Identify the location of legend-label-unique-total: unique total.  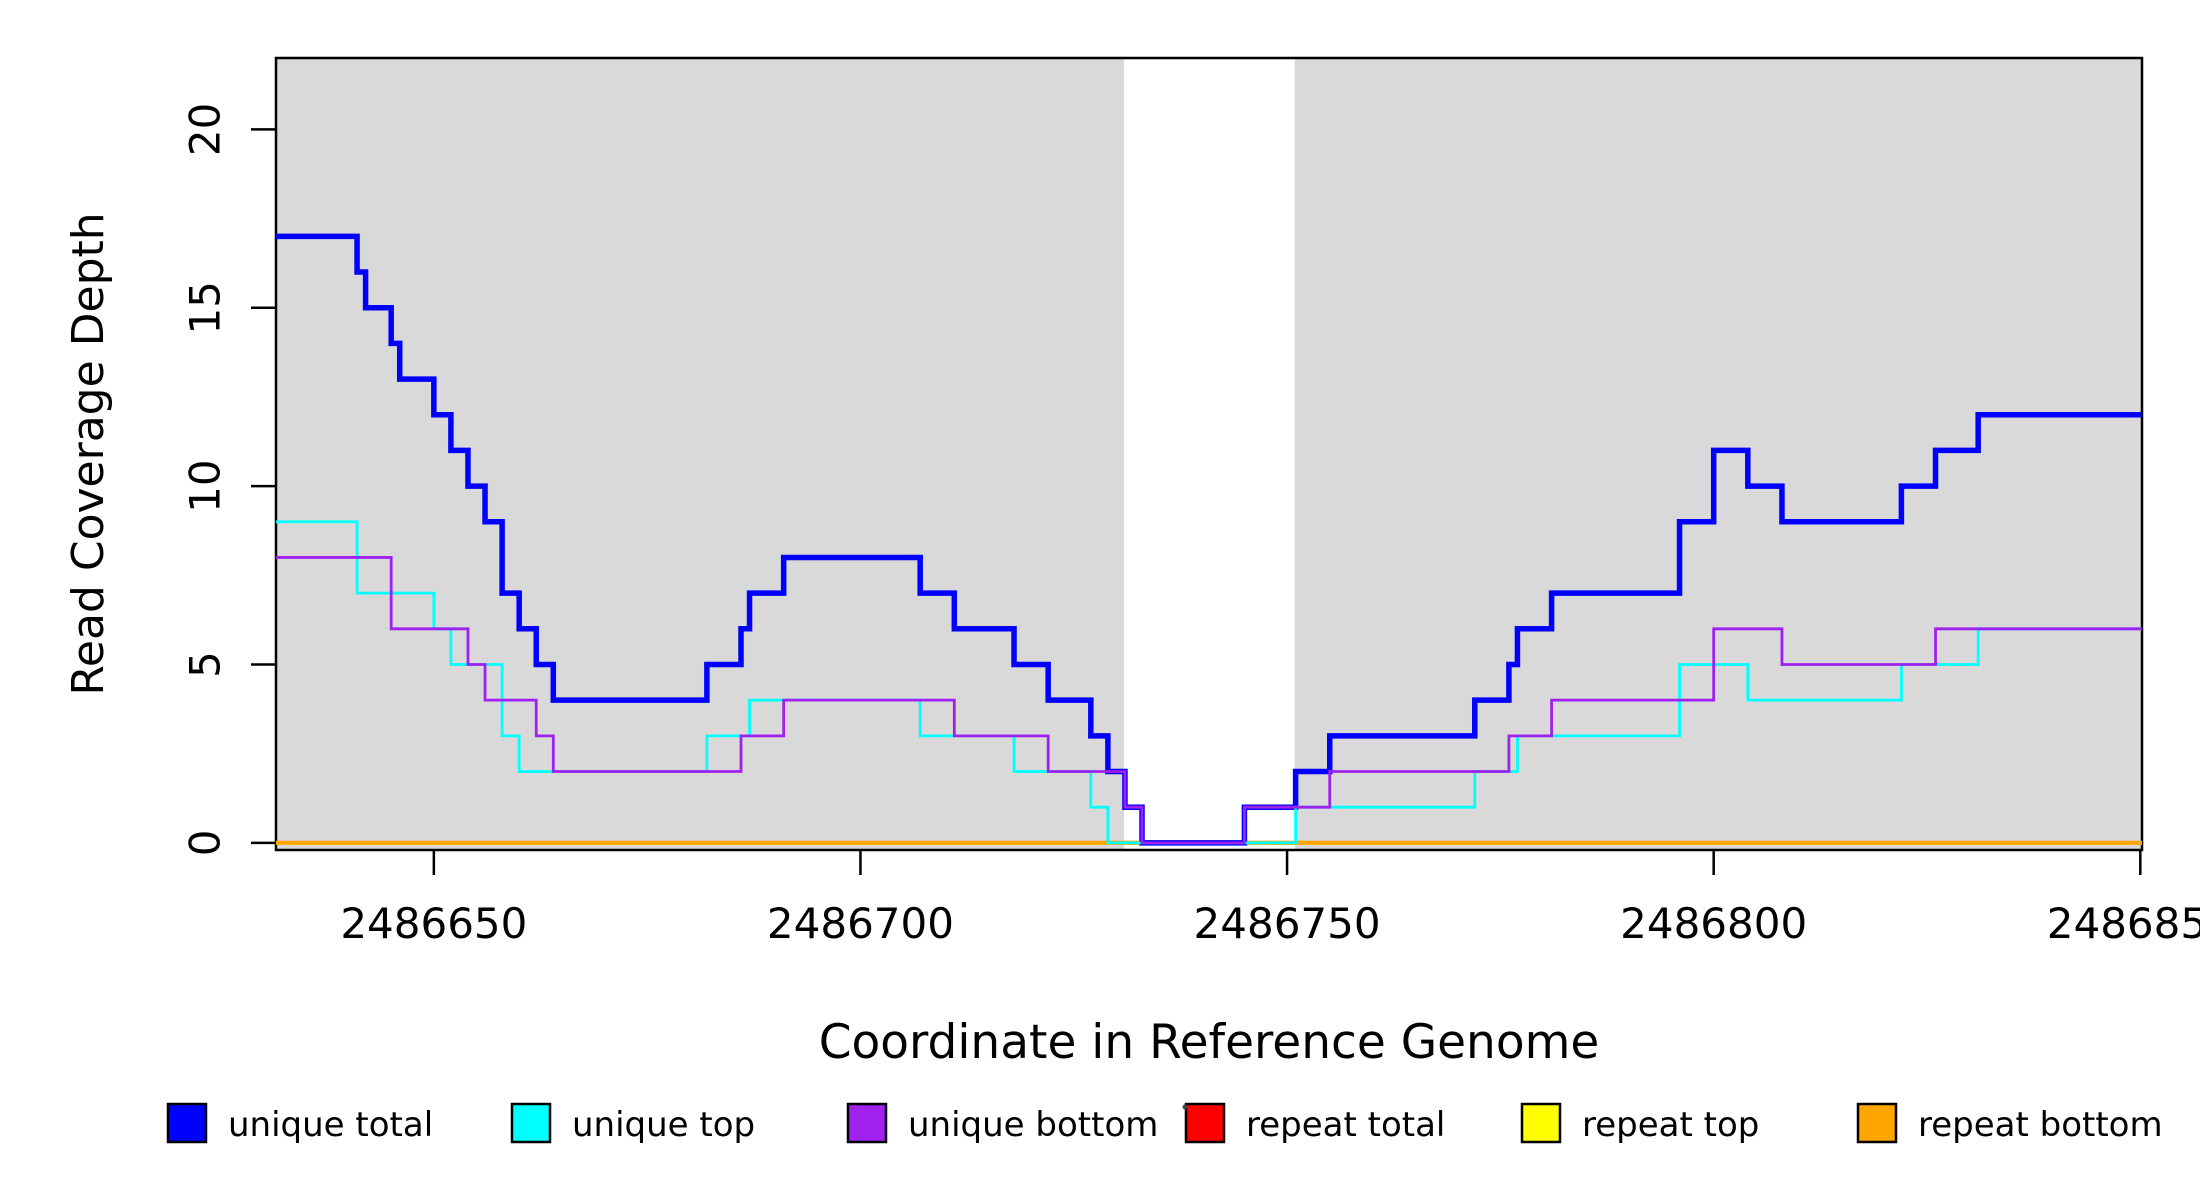
(330, 1125).